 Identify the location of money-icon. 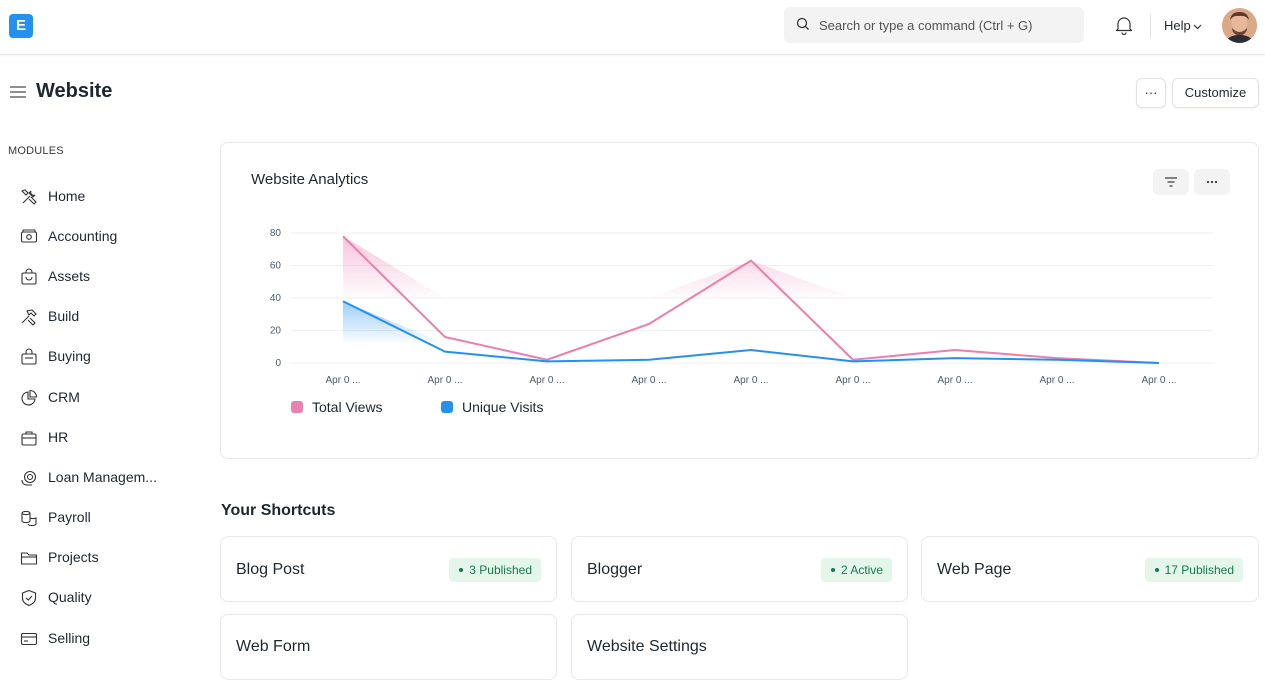
(29, 236).